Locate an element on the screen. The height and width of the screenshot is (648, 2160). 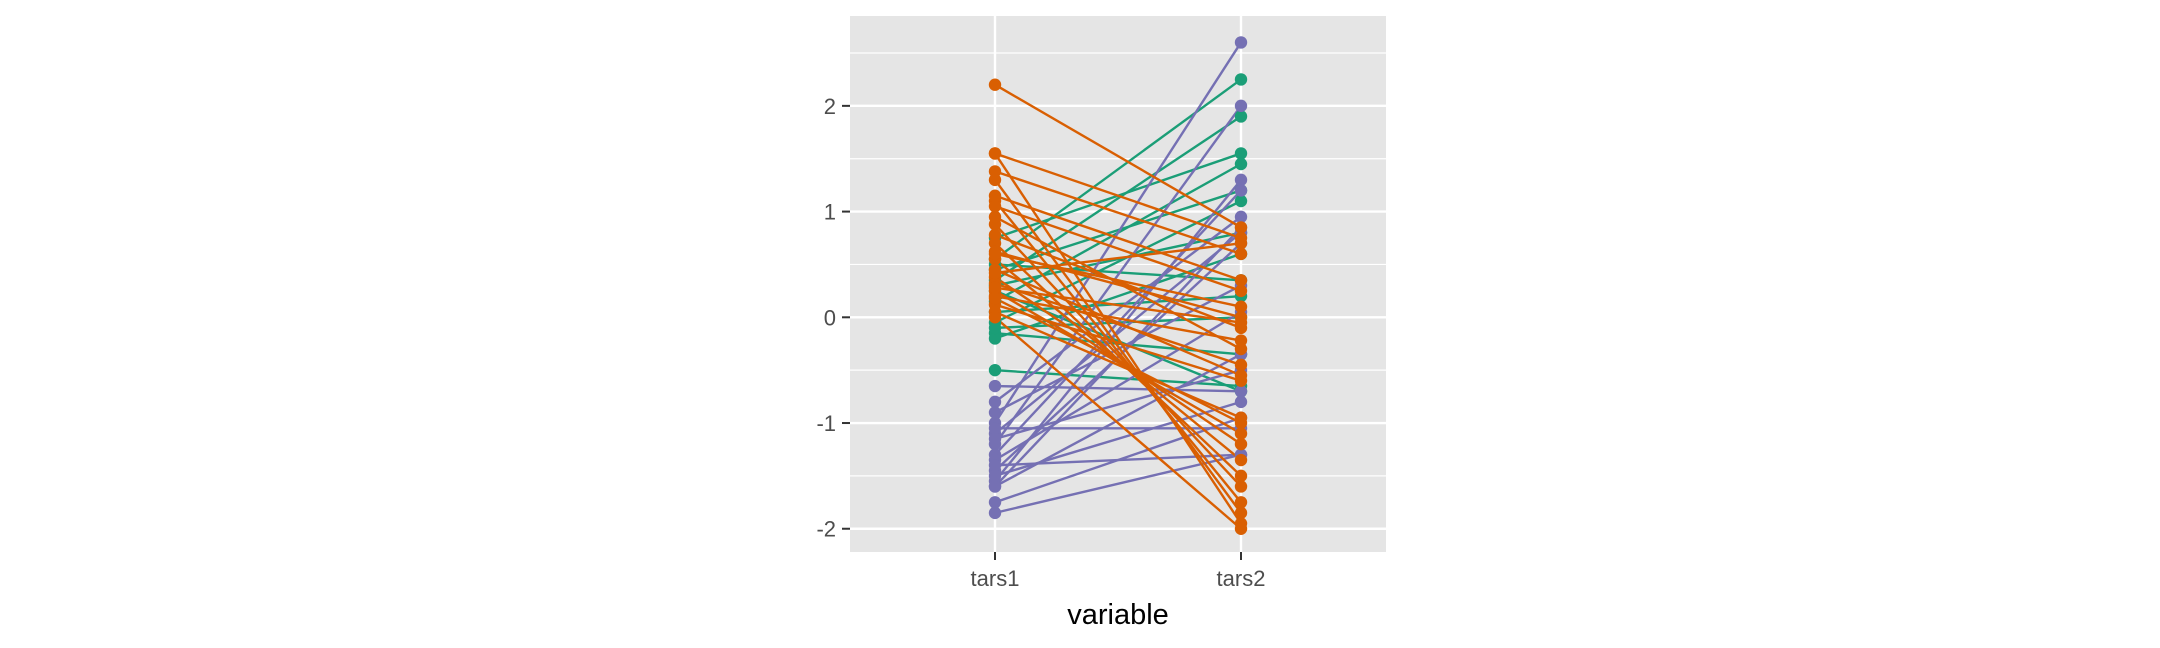
x-axis-title: variable is located at coordinates (1118, 615).